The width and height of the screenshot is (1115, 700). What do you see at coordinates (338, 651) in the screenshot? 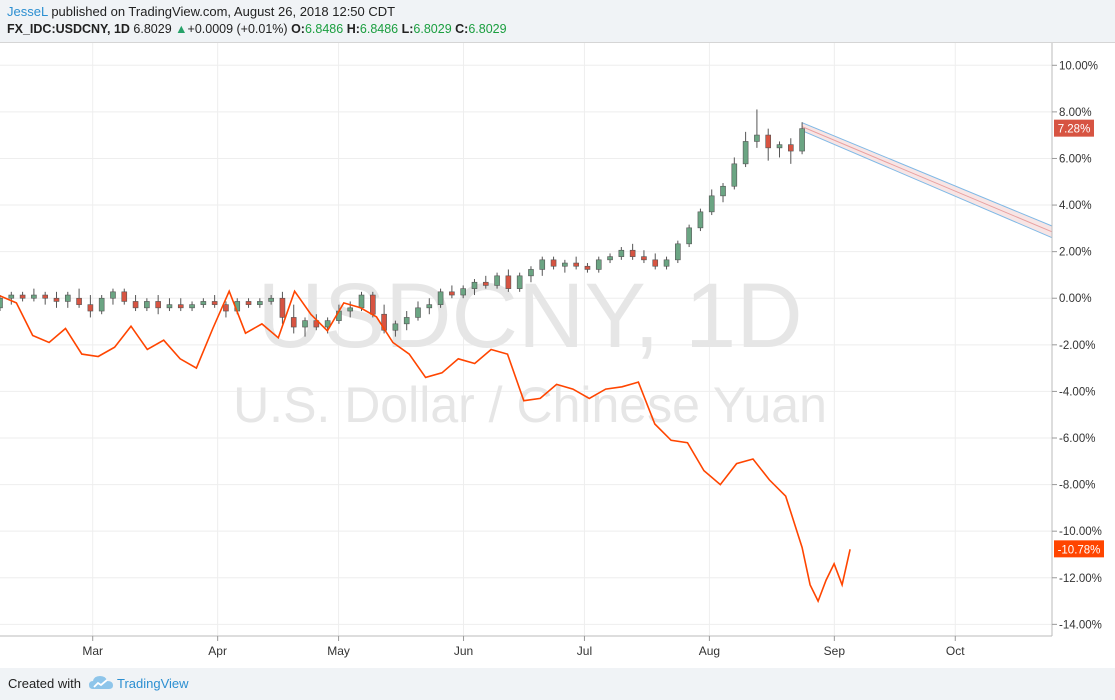
I see `x-tick-label: May` at bounding box center [338, 651].